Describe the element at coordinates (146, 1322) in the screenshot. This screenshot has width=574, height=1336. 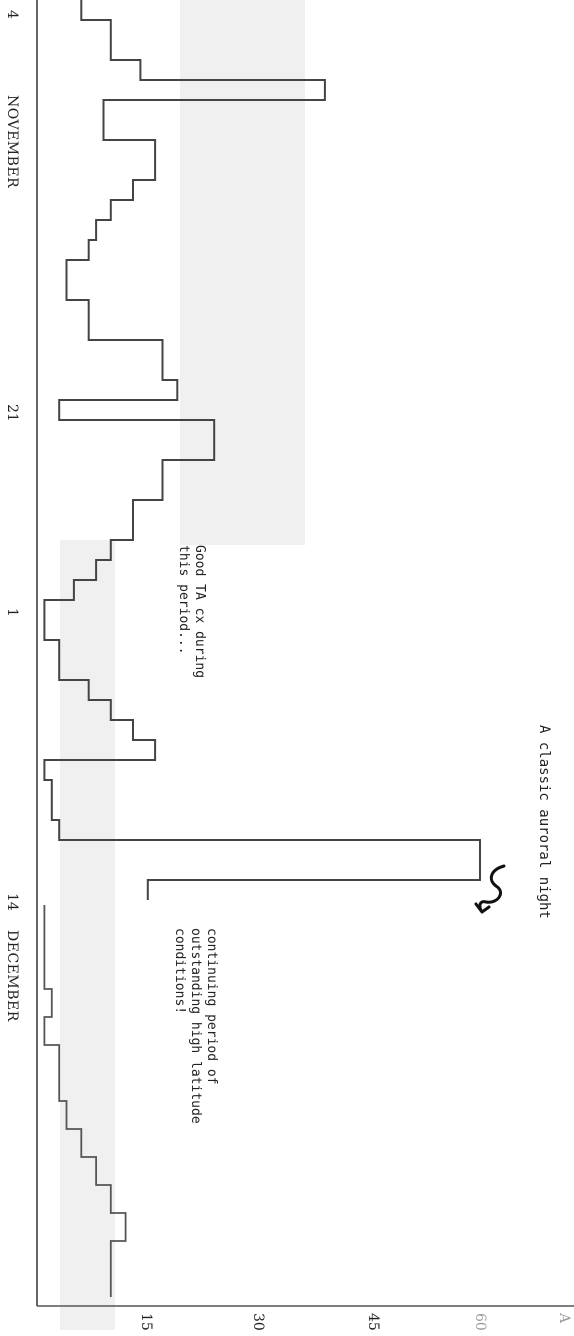
I see `ap-tick-label: 15` at that location.